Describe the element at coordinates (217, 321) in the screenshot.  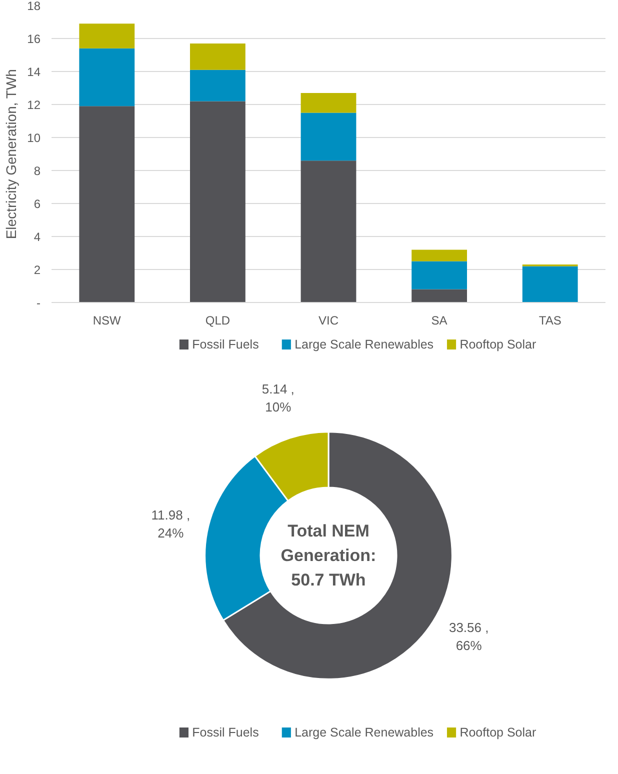
I see `x-tick-label: QLD` at that location.